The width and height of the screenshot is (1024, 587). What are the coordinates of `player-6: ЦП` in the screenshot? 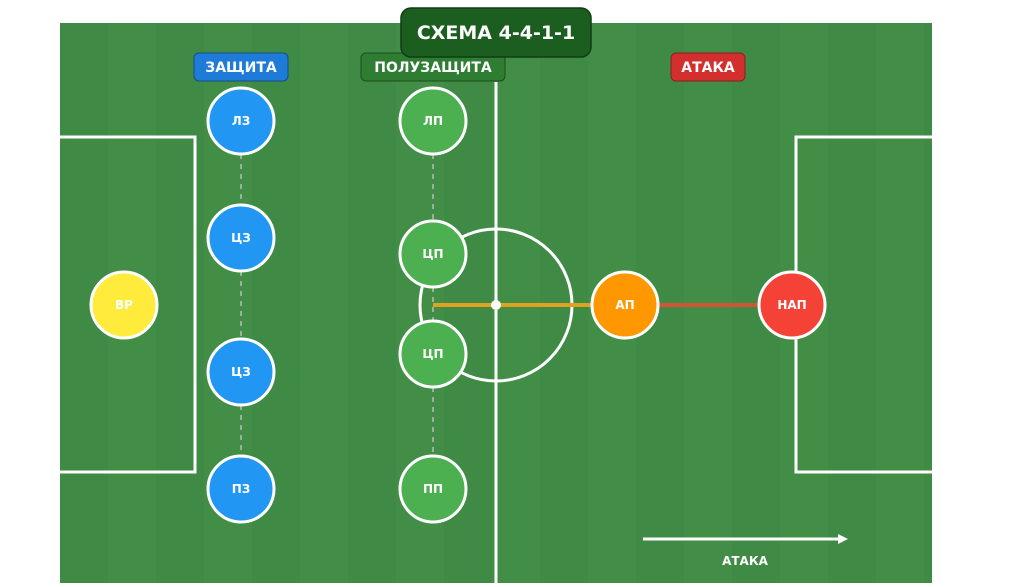 It's located at (433, 254).